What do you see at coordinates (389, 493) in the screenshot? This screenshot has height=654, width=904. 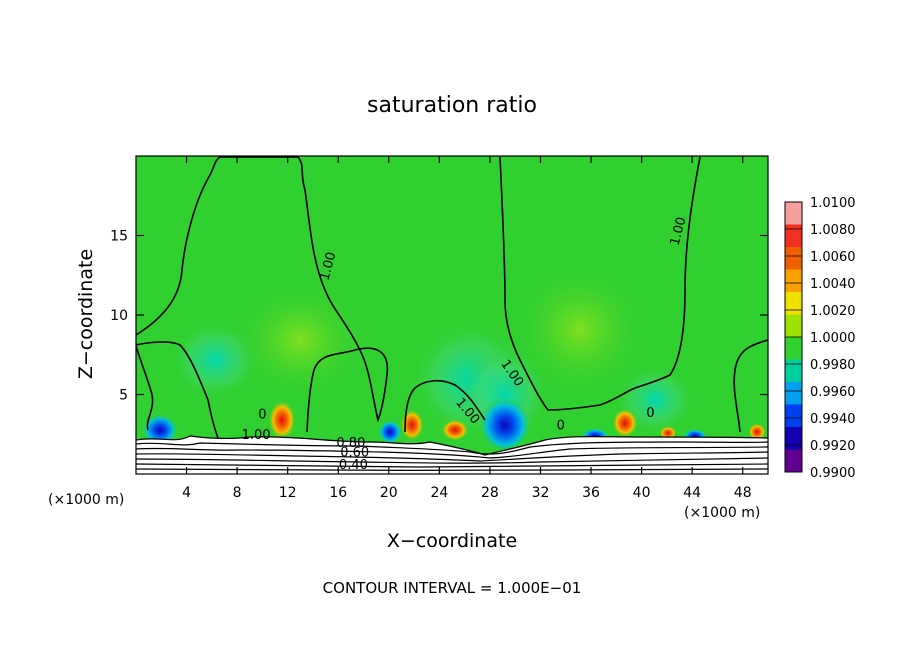 I see `x-tick-label: 20` at bounding box center [389, 493].